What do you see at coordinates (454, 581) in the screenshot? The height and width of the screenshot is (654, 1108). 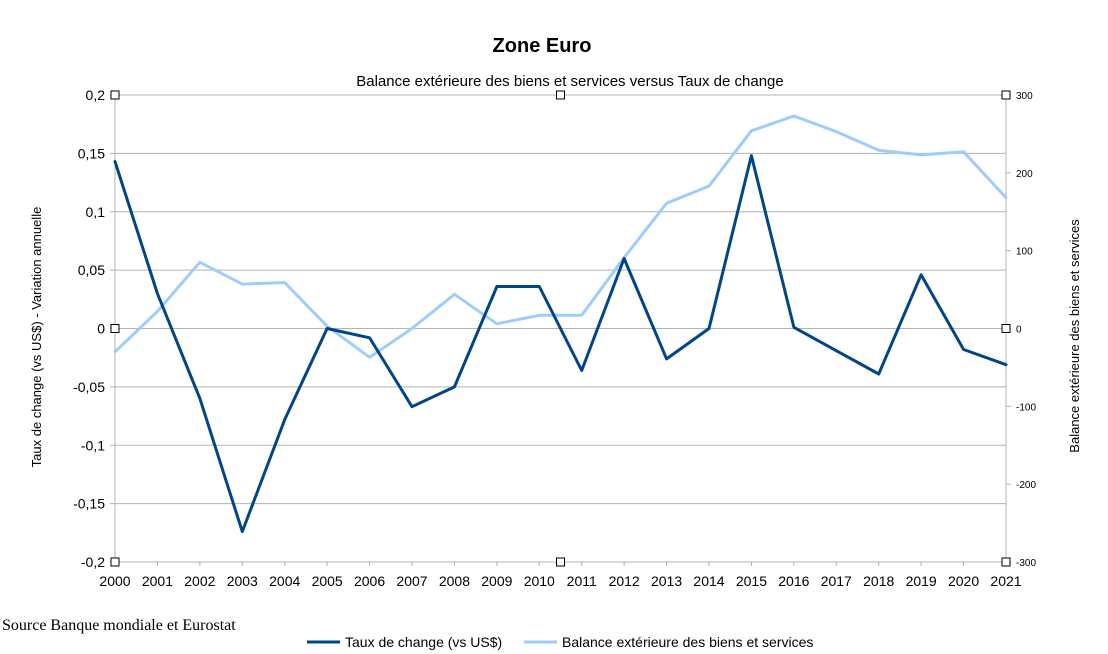 I see `x-tick-label: 2008` at bounding box center [454, 581].